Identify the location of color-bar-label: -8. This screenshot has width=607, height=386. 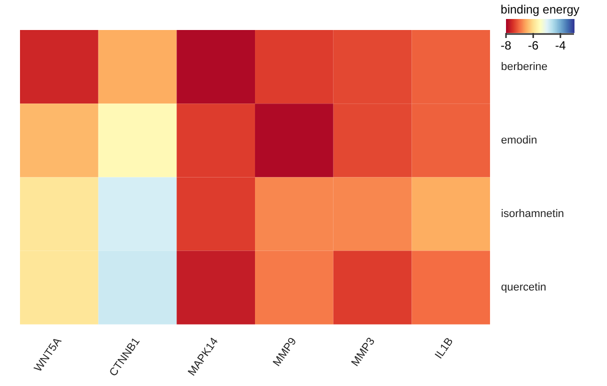
(506, 45).